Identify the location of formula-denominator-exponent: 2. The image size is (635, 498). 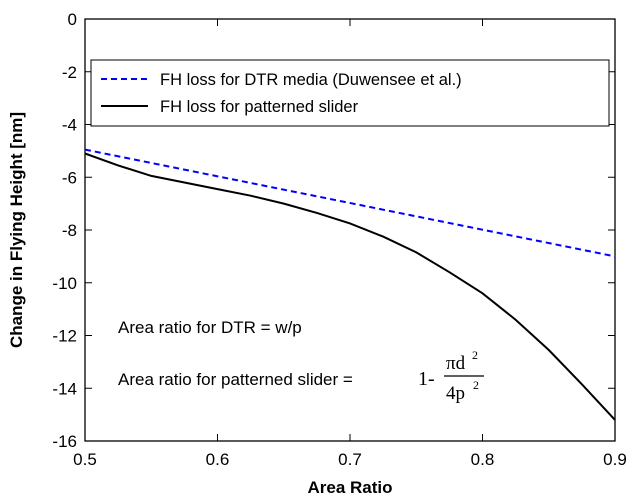
(476, 385).